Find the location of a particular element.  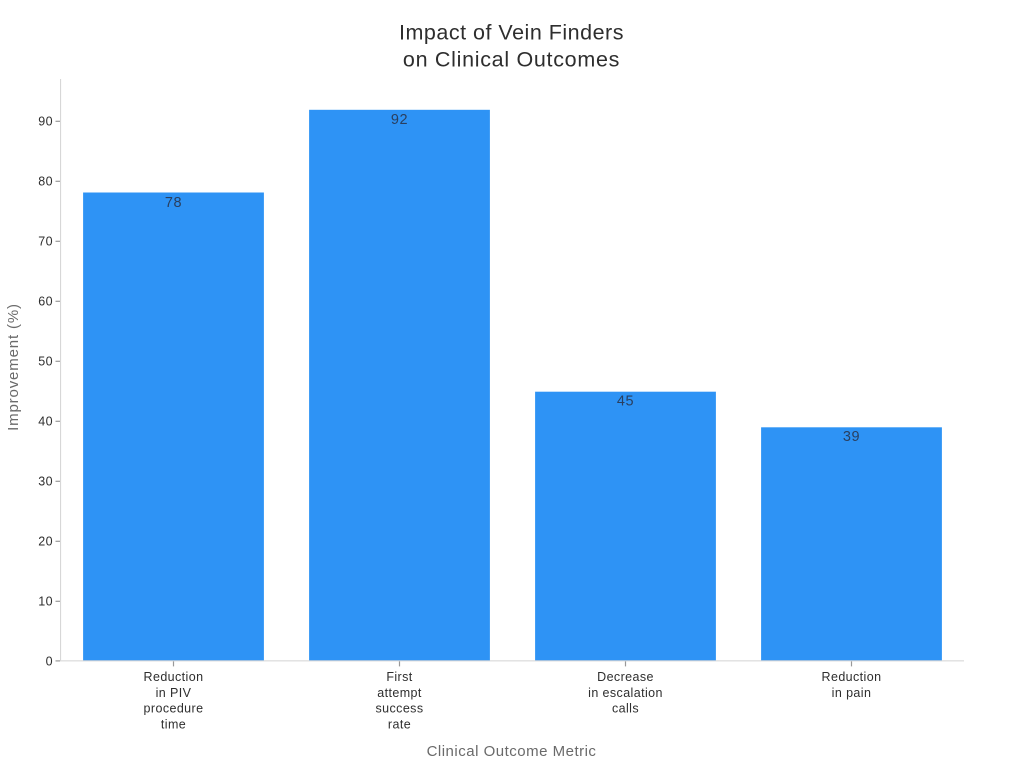

svg-text: in PIV is located at coordinates (174, 693).